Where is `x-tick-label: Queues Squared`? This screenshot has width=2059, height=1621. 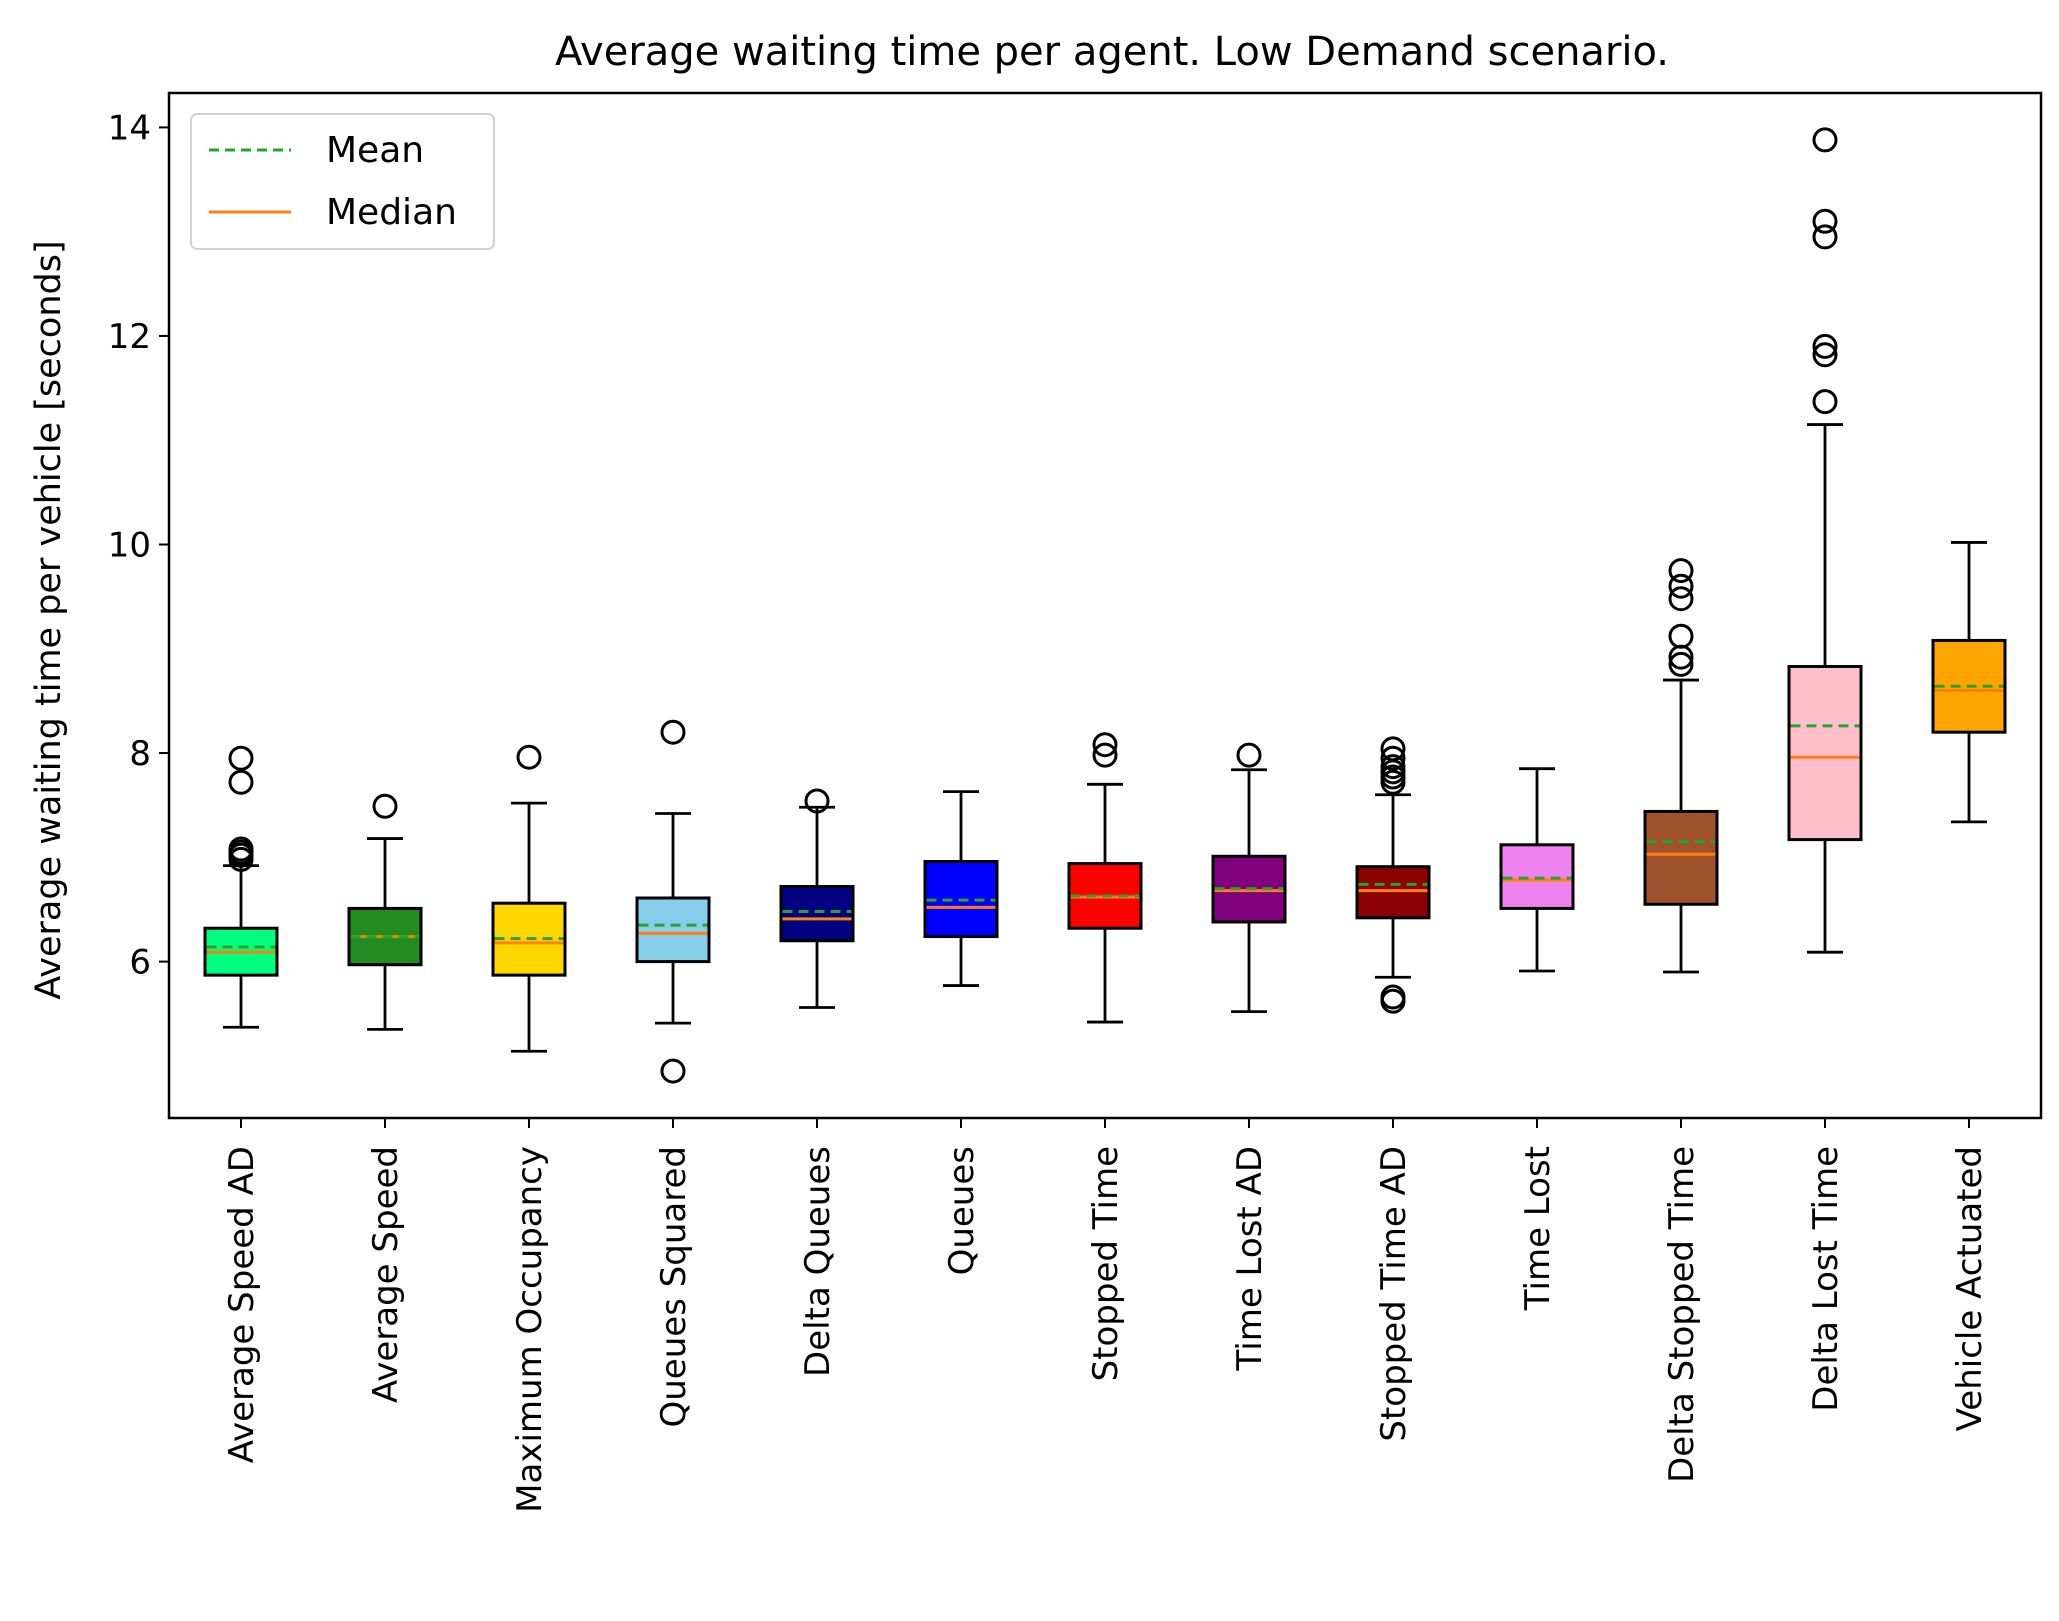 x-tick-label: Queues Squared is located at coordinates (674, 1287).